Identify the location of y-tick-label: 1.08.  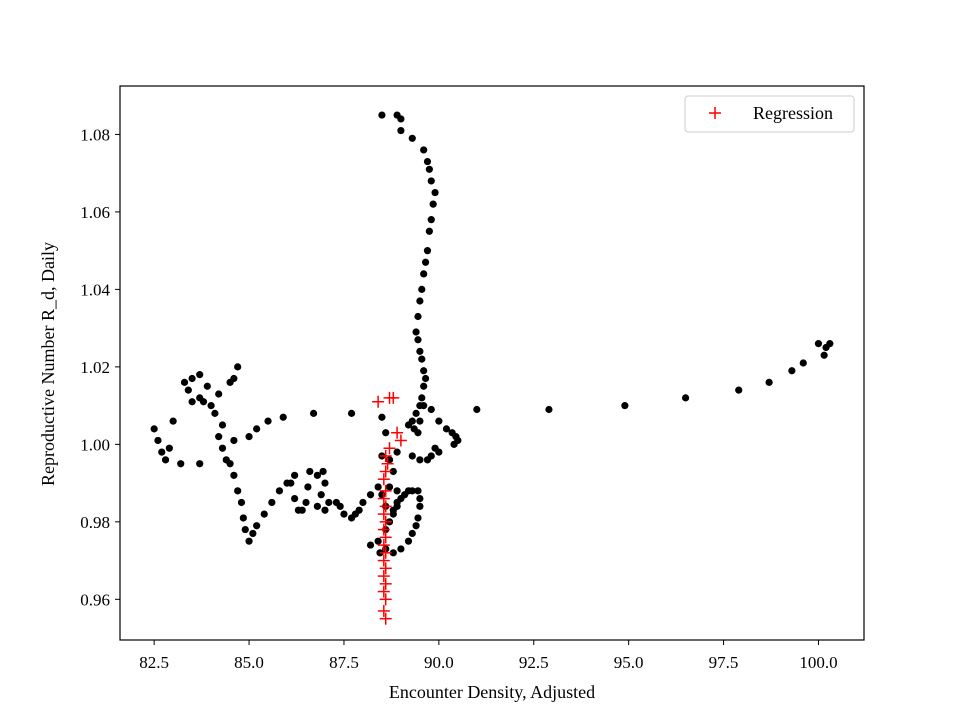
(95, 134).